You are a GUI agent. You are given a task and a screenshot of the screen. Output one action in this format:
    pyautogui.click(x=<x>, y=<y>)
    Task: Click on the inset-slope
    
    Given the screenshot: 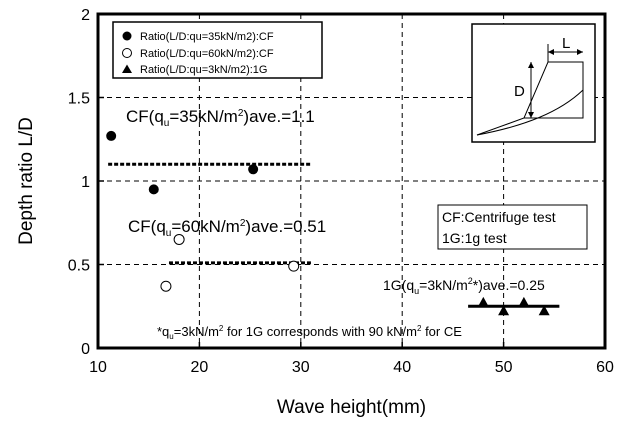 What is the action you would take?
    pyautogui.click(x=530, y=98)
    